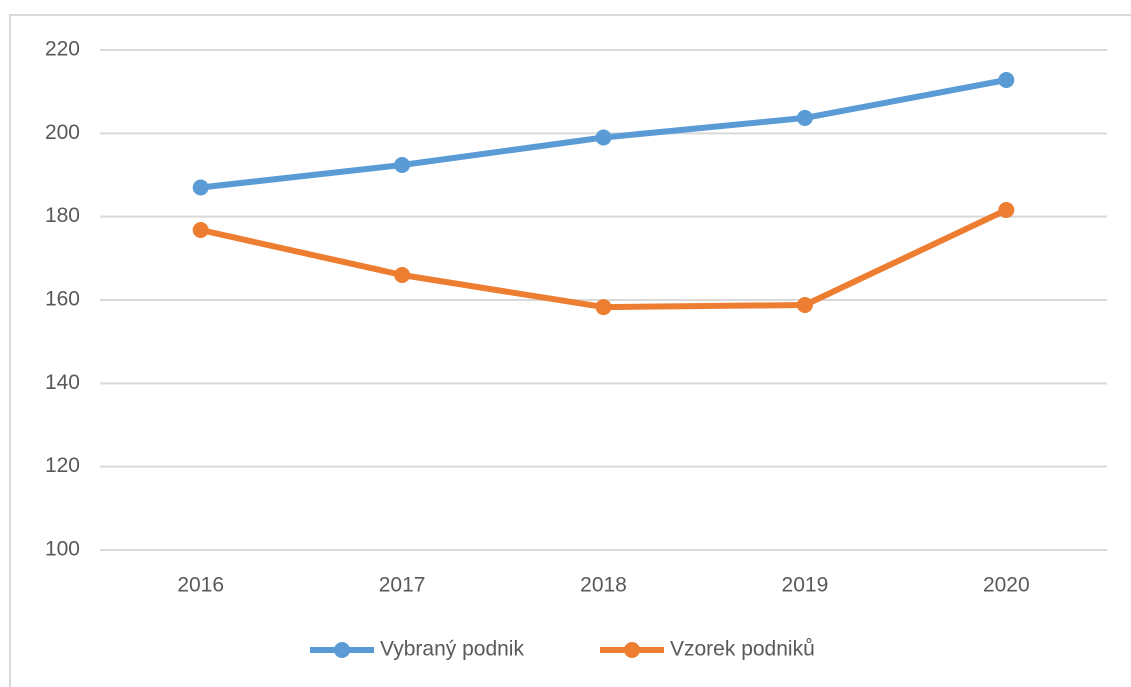 The height and width of the screenshot is (687, 1131). What do you see at coordinates (62, 215) in the screenshot?
I see `y-tick-label: 180` at bounding box center [62, 215].